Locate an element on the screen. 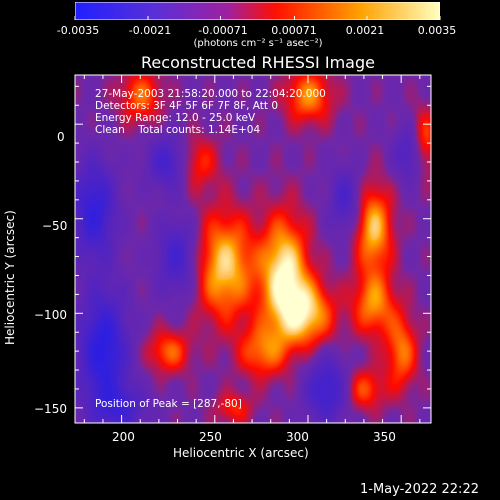  chart-title: Reconstructed RHESSI Image is located at coordinates (258, 62).